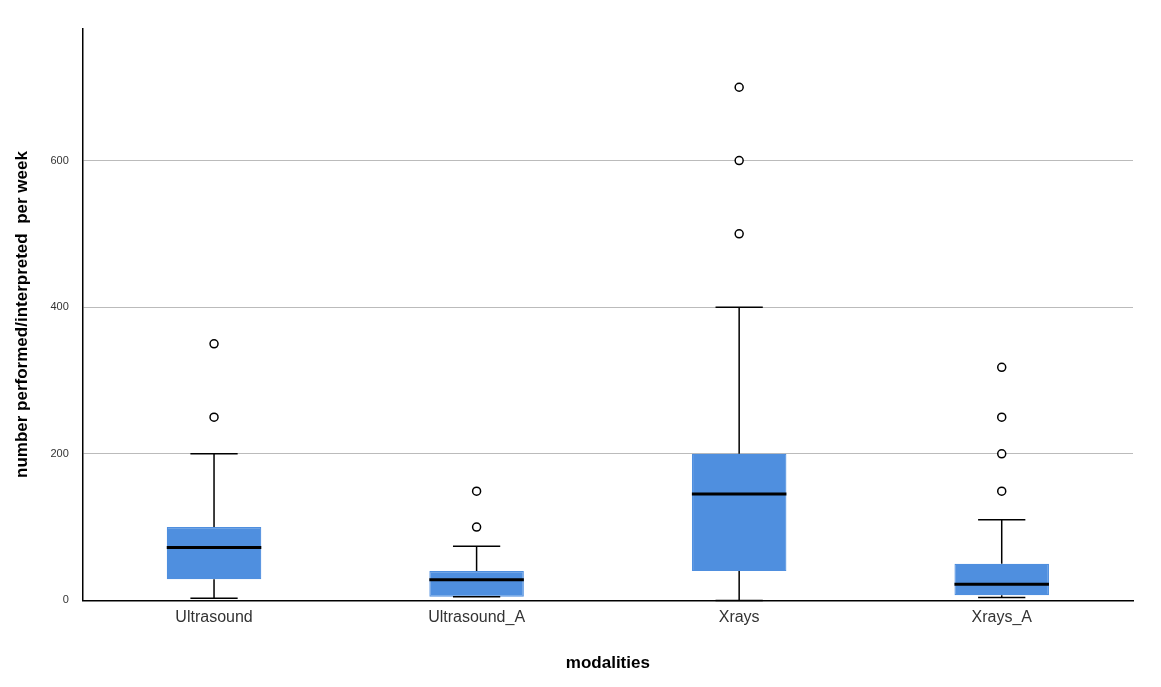 This screenshot has width=1161, height=687. Describe the element at coordinates (1002, 617) in the screenshot. I see `x-tick-label: Xrays_A` at that location.